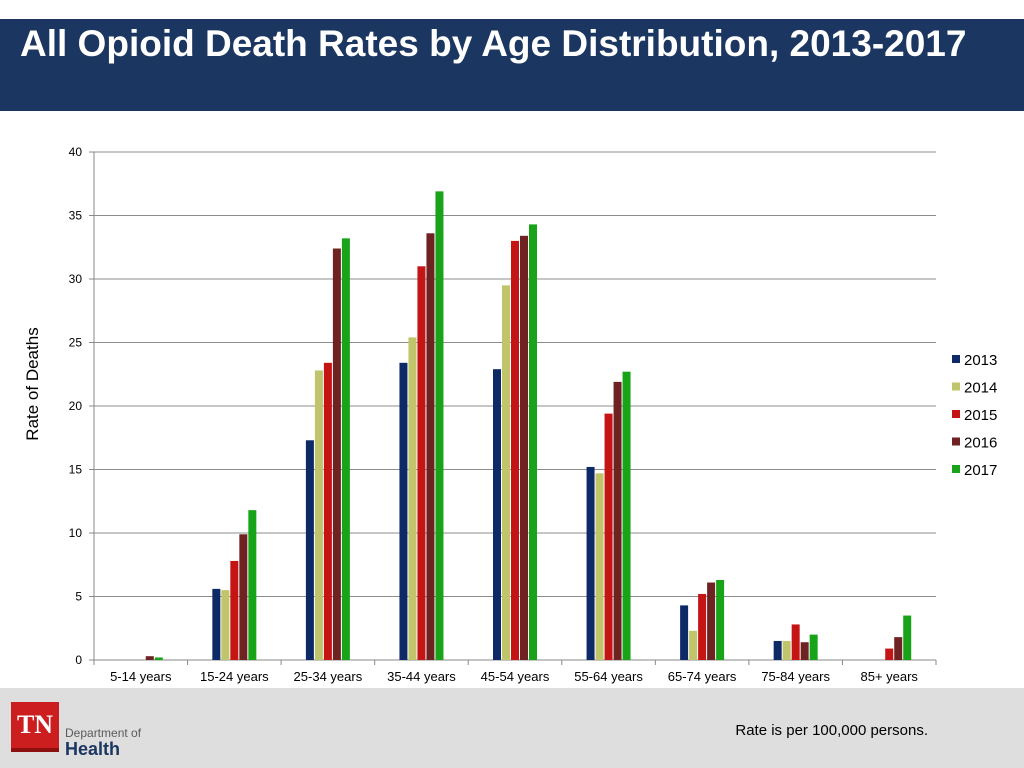 The image size is (1024, 768). What do you see at coordinates (813, 647) in the screenshot?
I see `bar-2017-75-84-years` at bounding box center [813, 647].